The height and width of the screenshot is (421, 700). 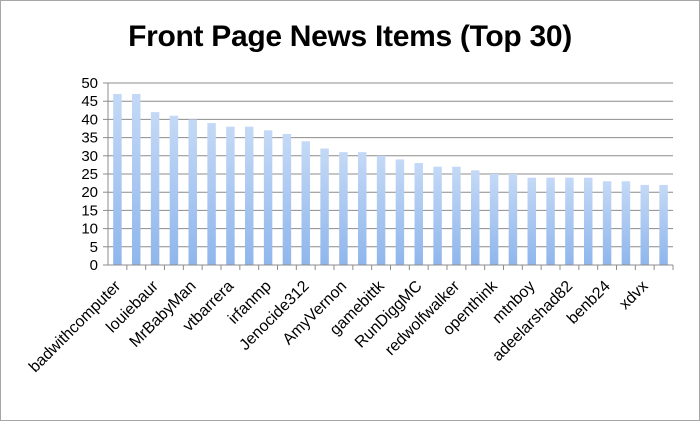 What do you see at coordinates (94, 247) in the screenshot?
I see `y-tick-label: 5` at bounding box center [94, 247].